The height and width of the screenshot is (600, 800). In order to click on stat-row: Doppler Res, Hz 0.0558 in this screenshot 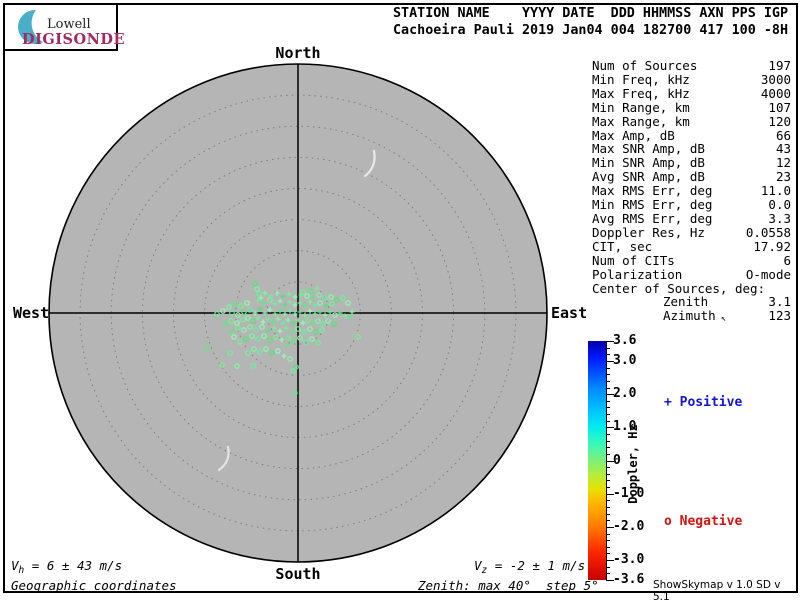, I will do `click(691, 232)`.